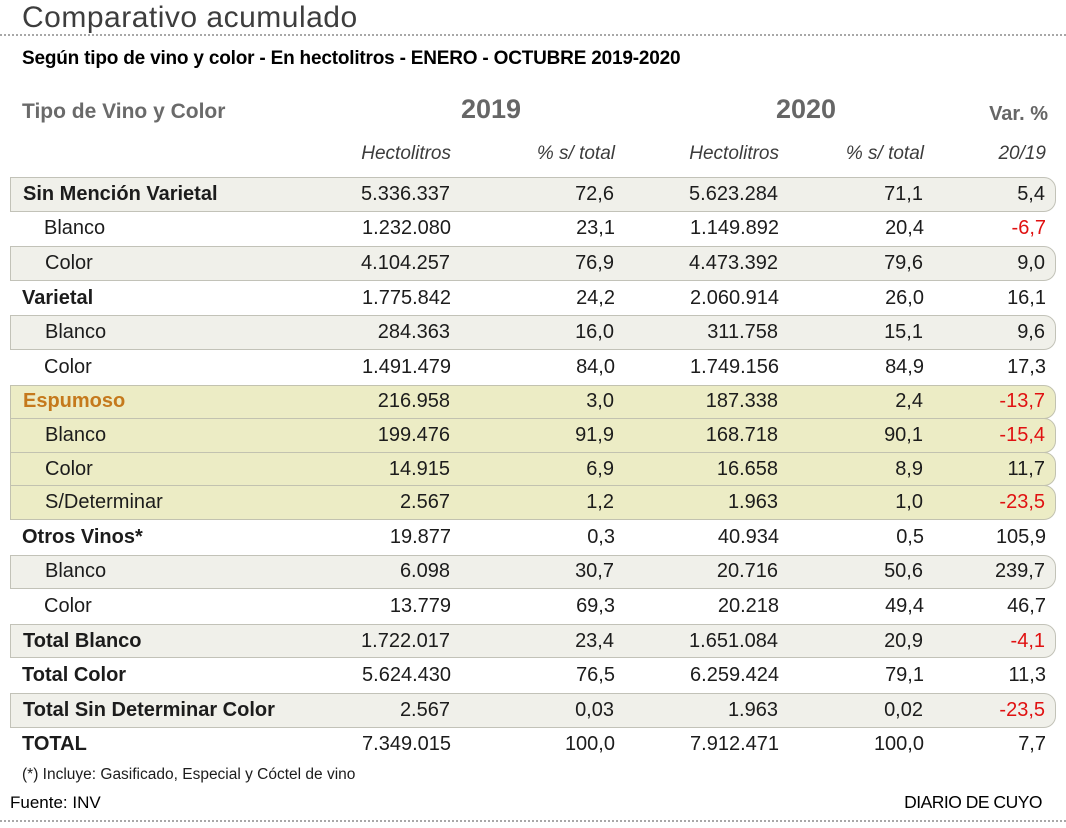  What do you see at coordinates (82, 640) in the screenshot?
I see `row-label: Total Blanco` at bounding box center [82, 640].